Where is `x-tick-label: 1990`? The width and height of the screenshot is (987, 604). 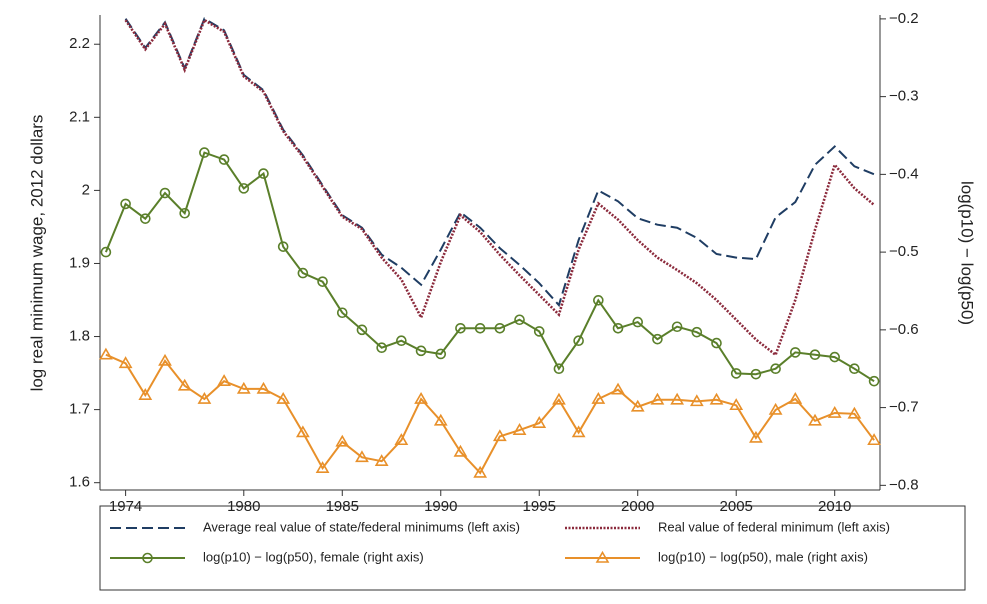 x-tick-label: 1990 is located at coordinates (440, 506).